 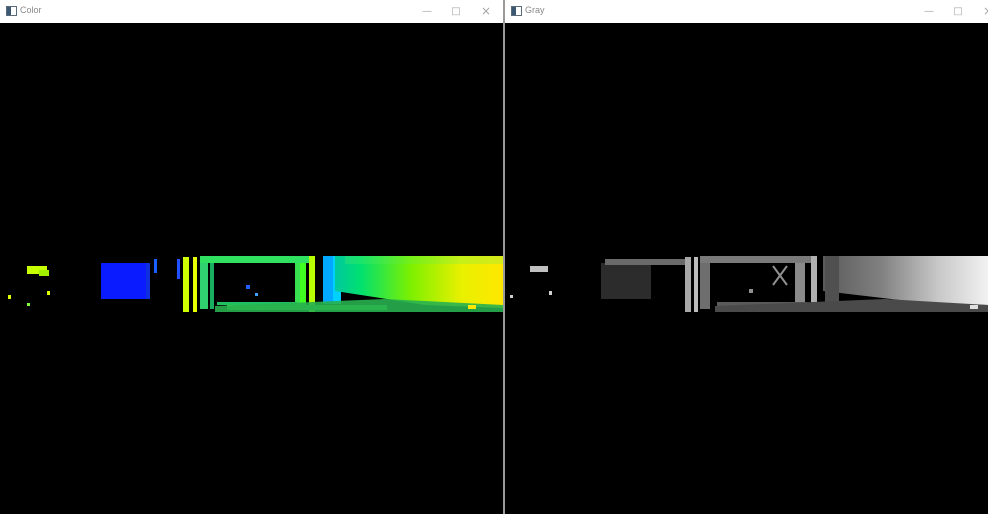 What do you see at coordinates (255, 284) in the screenshot?
I see `color-depth-render` at bounding box center [255, 284].